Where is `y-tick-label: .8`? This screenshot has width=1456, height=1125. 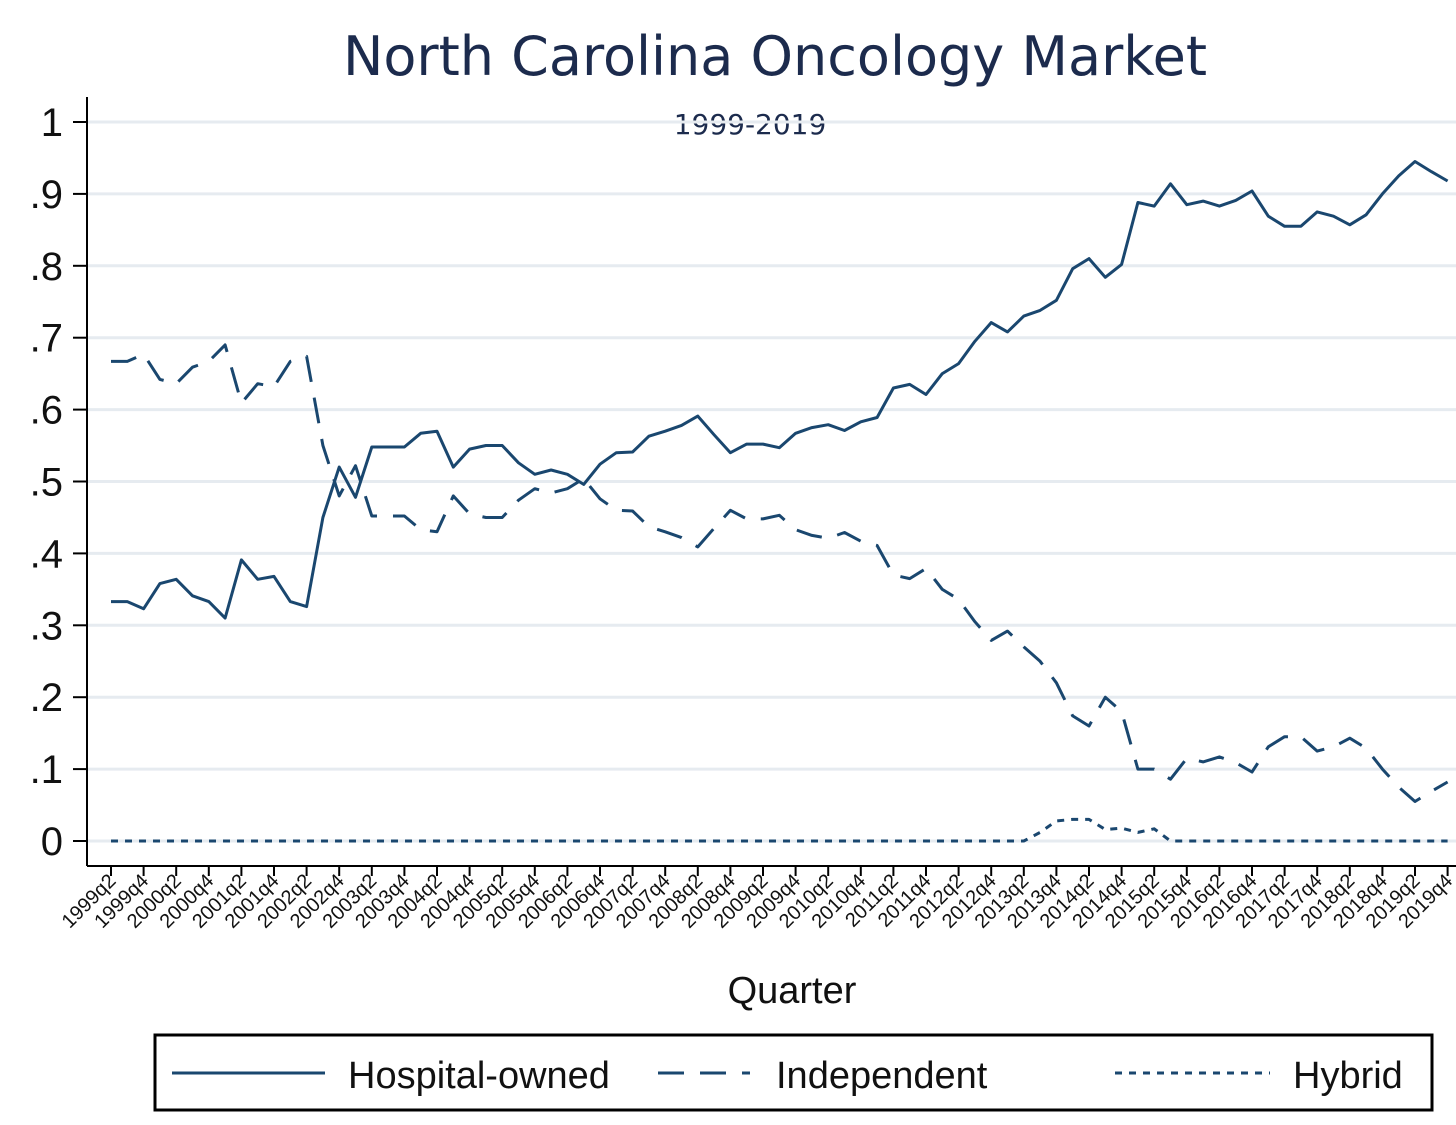 y-tick-label: .8 is located at coordinates (46, 267).